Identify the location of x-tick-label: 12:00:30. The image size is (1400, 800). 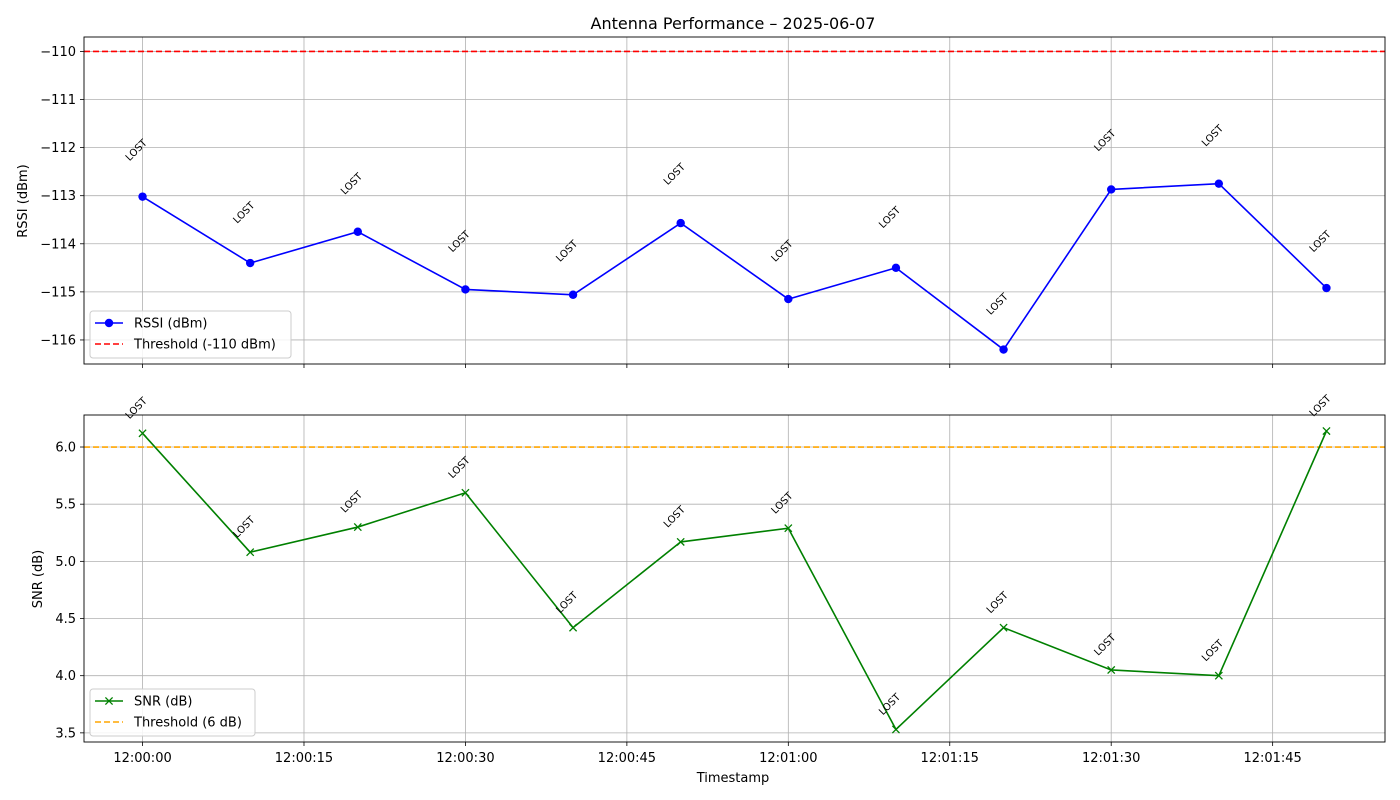
(465, 758).